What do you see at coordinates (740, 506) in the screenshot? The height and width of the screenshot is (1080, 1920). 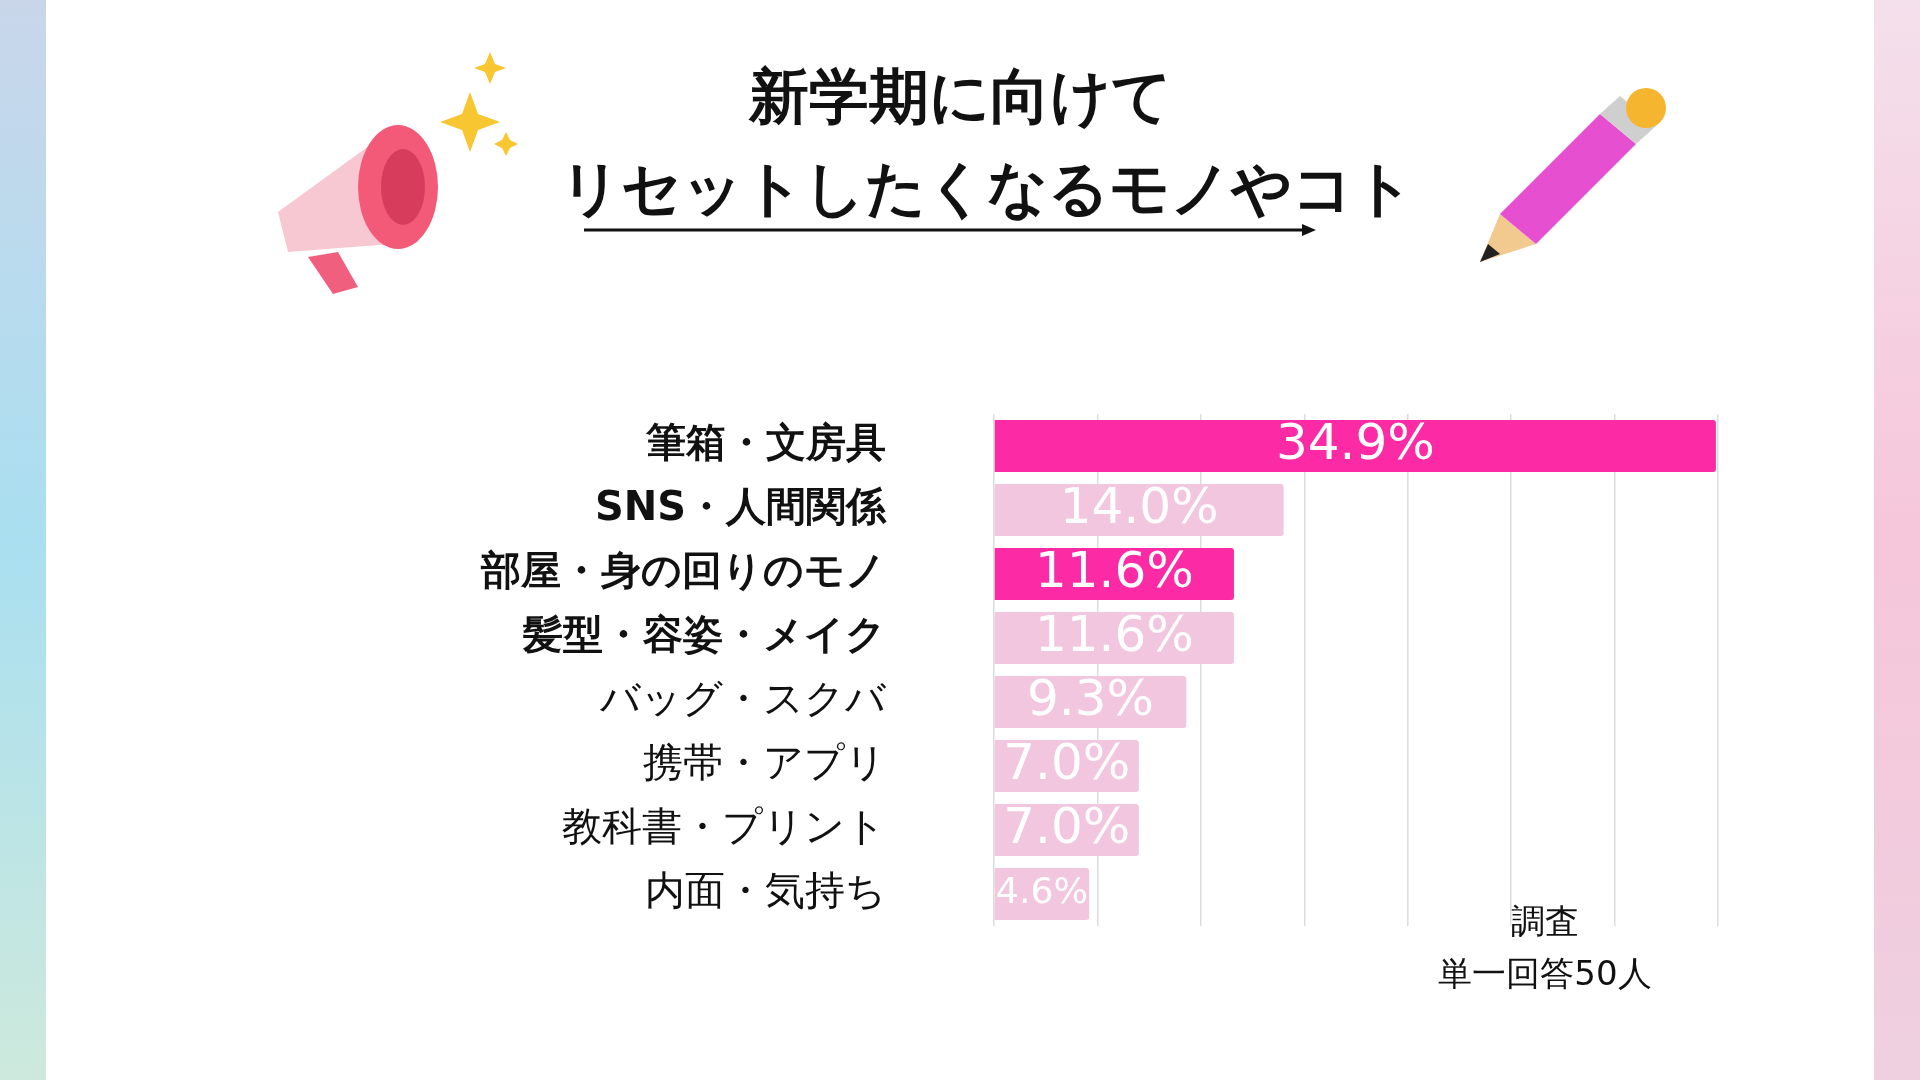 I see `y-tick-label: SNS・人間関係` at bounding box center [740, 506].